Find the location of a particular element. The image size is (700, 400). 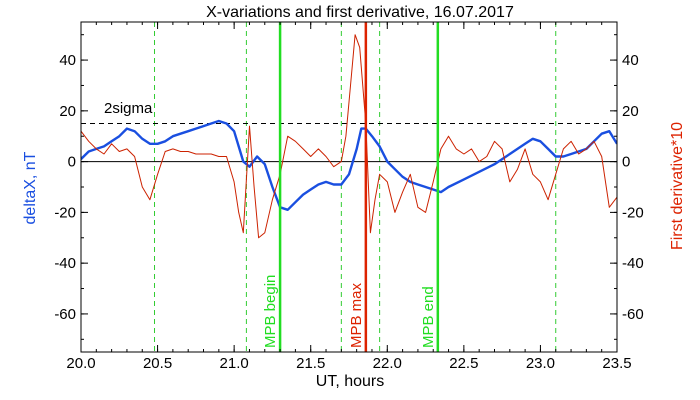

mpb-marker-label-2: MPB end is located at coordinates (428, 317).